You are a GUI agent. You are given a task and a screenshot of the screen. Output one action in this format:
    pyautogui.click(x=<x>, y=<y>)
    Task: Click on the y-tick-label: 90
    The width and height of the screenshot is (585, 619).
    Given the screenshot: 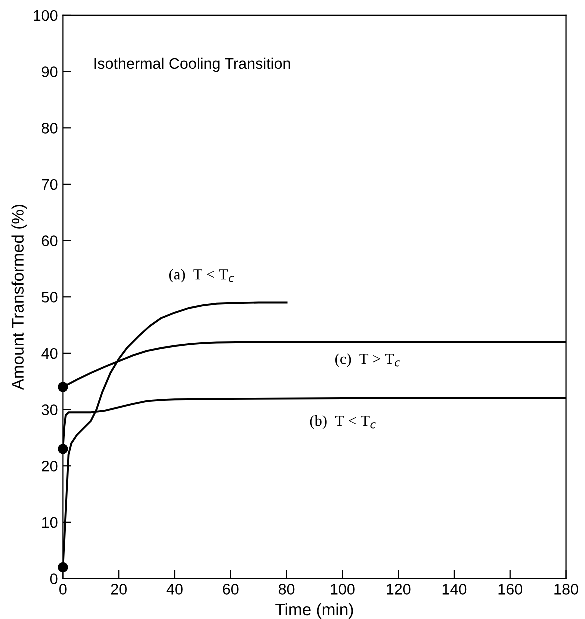 What is the action you would take?
    pyautogui.click(x=50, y=72)
    